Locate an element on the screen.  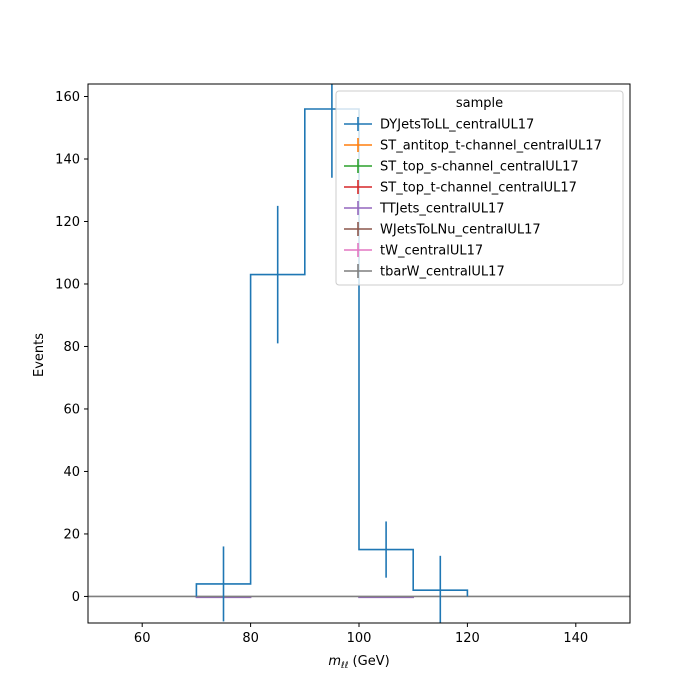
y-tick-label: 140 is located at coordinates (67, 159).